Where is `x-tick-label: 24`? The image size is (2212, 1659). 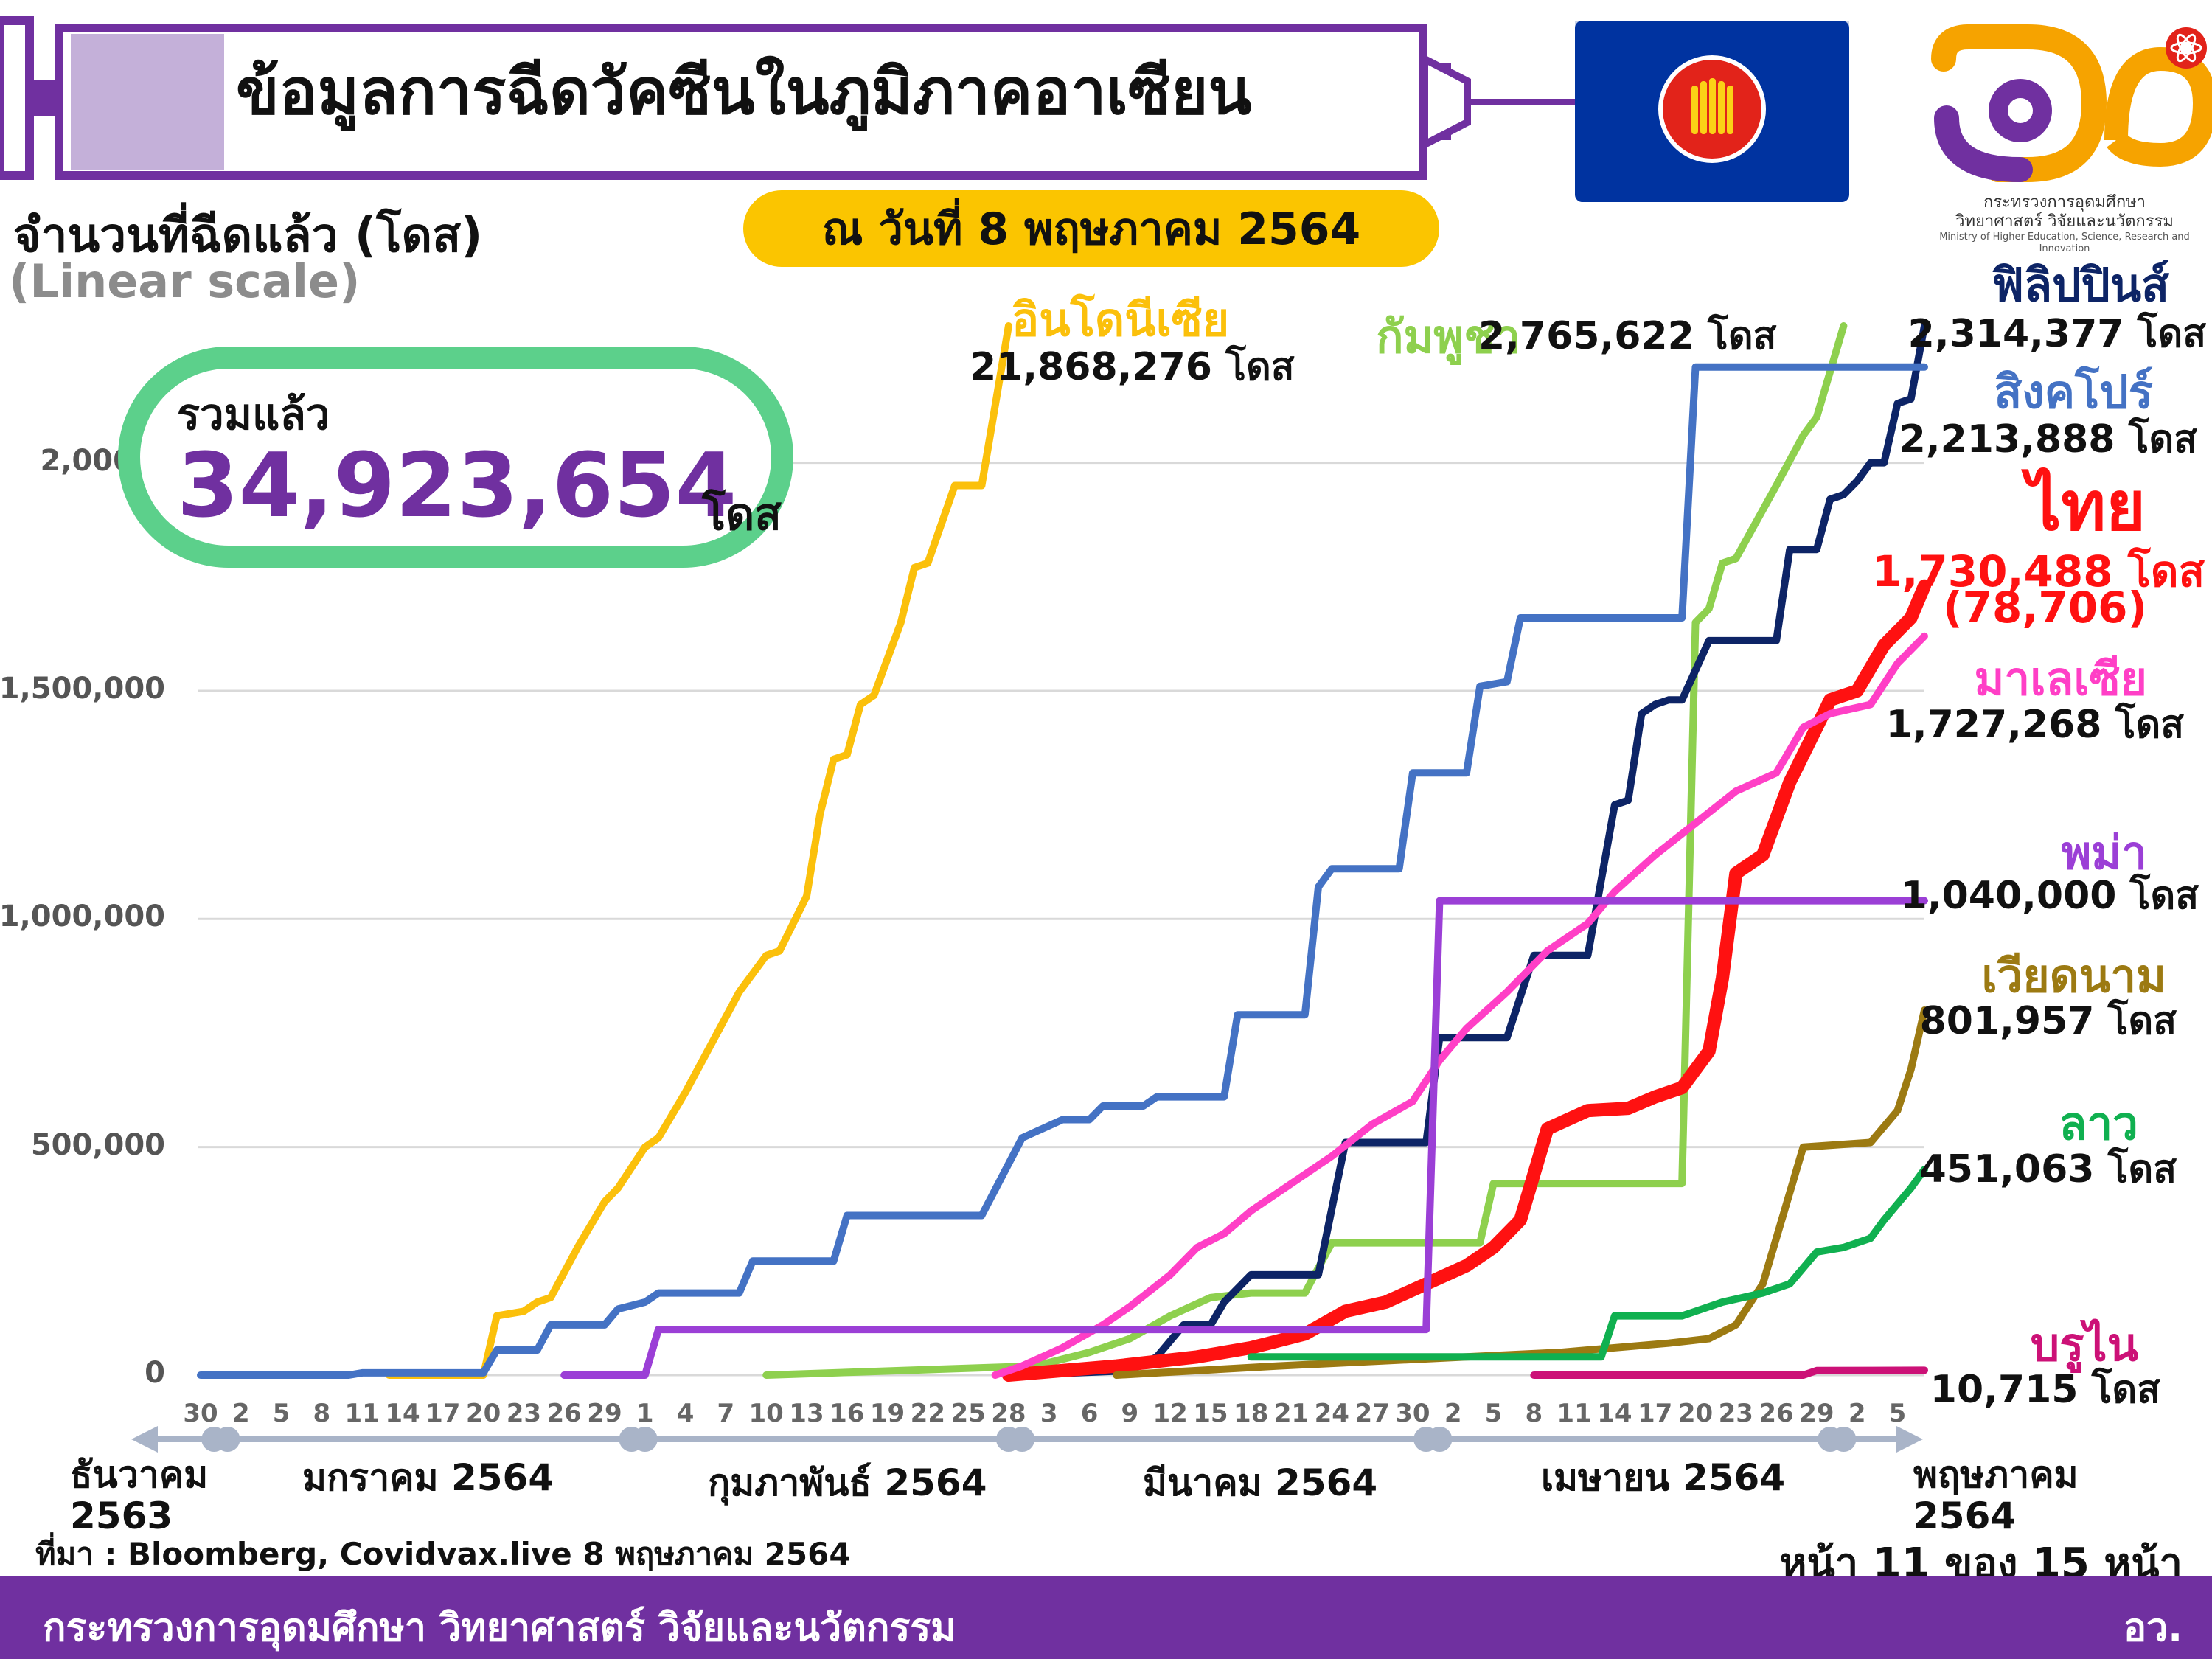
x-tick-label: 24 is located at coordinates (1331, 1413).